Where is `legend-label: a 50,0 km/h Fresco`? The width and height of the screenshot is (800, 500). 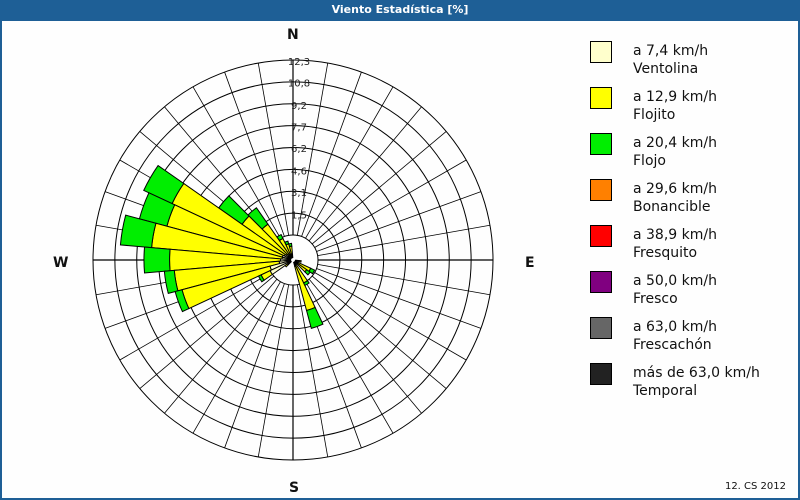
legend-label: a 50,0 km/h Fresco is located at coordinates (675, 290).